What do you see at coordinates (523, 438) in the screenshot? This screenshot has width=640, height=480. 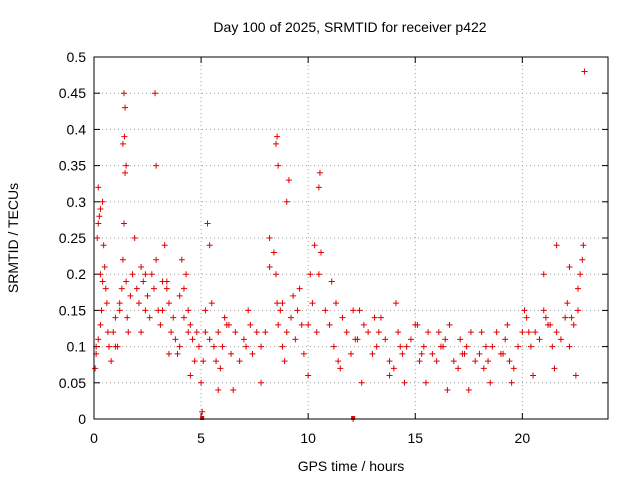 I see `x-tick-label: 20` at bounding box center [523, 438].